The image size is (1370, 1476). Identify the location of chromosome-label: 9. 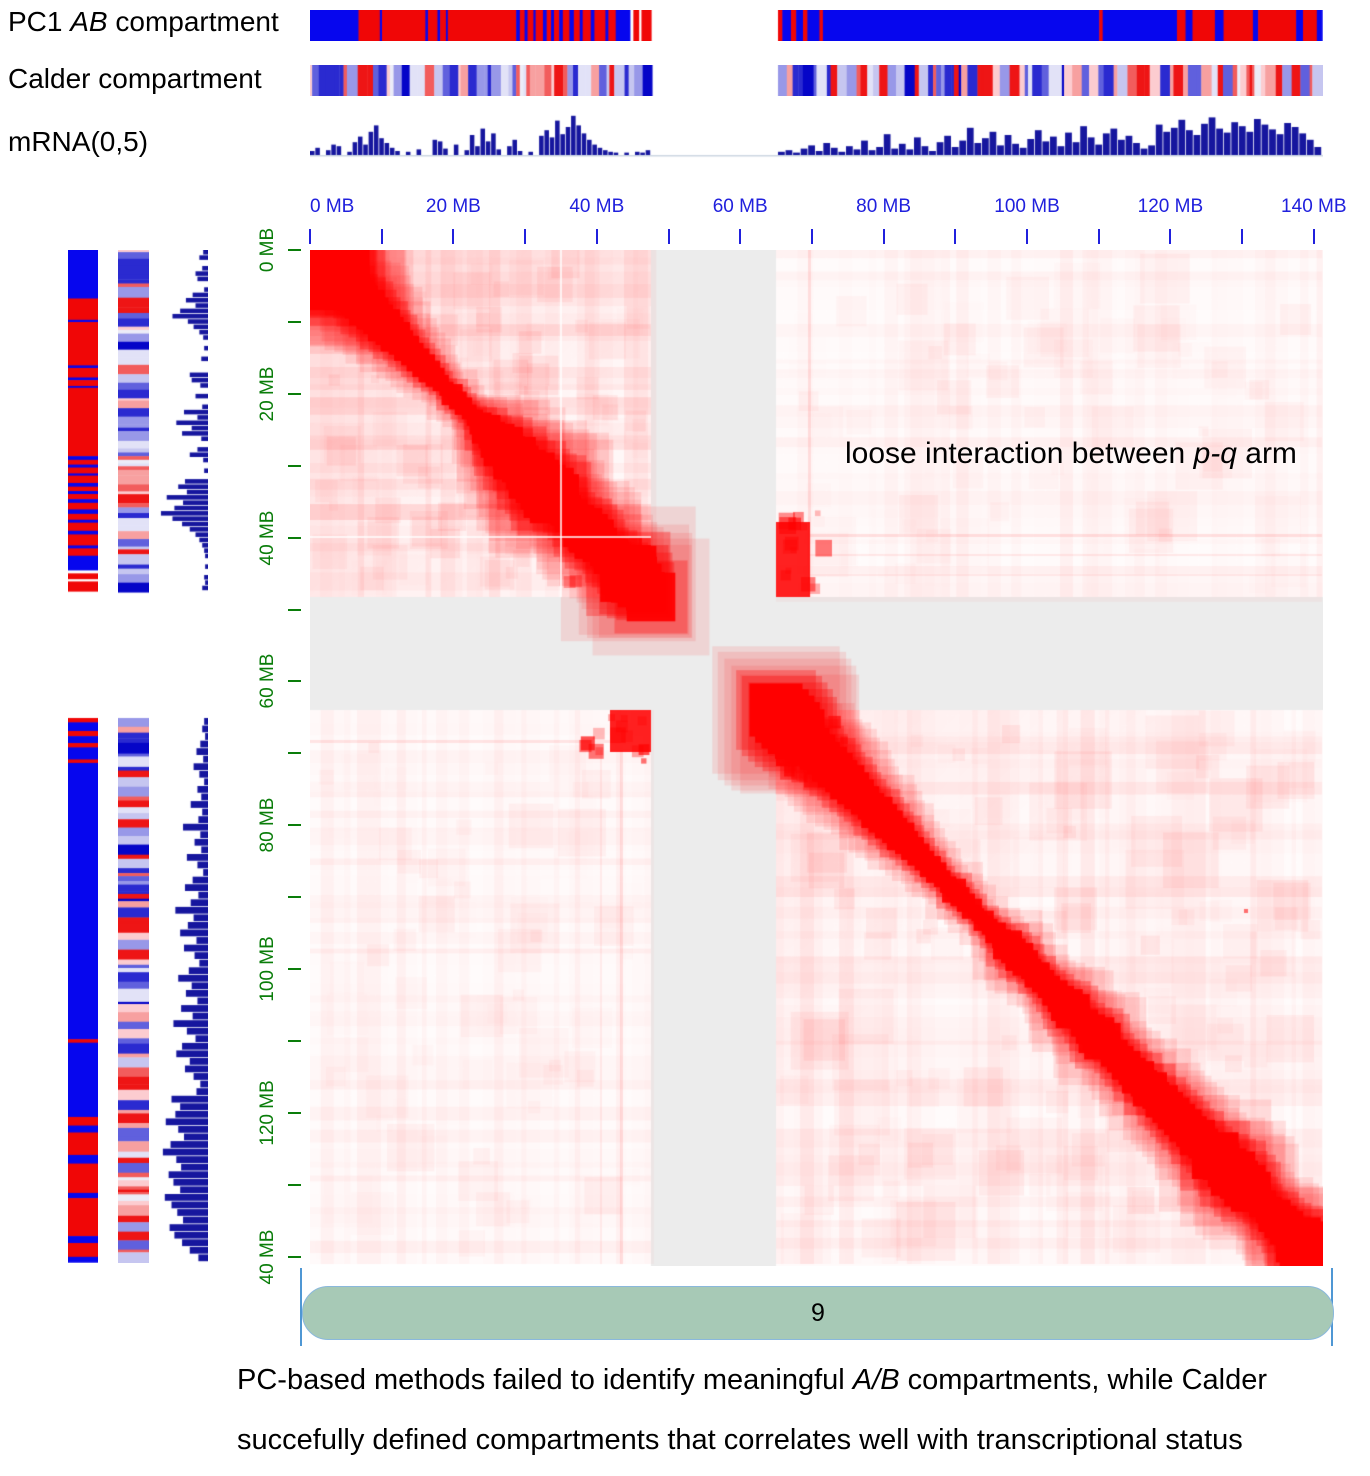
(818, 1313).